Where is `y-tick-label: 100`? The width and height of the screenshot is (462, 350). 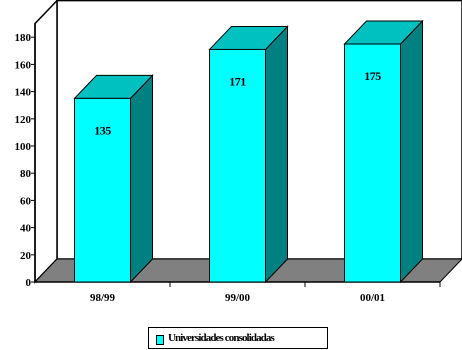 y-tick-label: 100 is located at coordinates (23, 147).